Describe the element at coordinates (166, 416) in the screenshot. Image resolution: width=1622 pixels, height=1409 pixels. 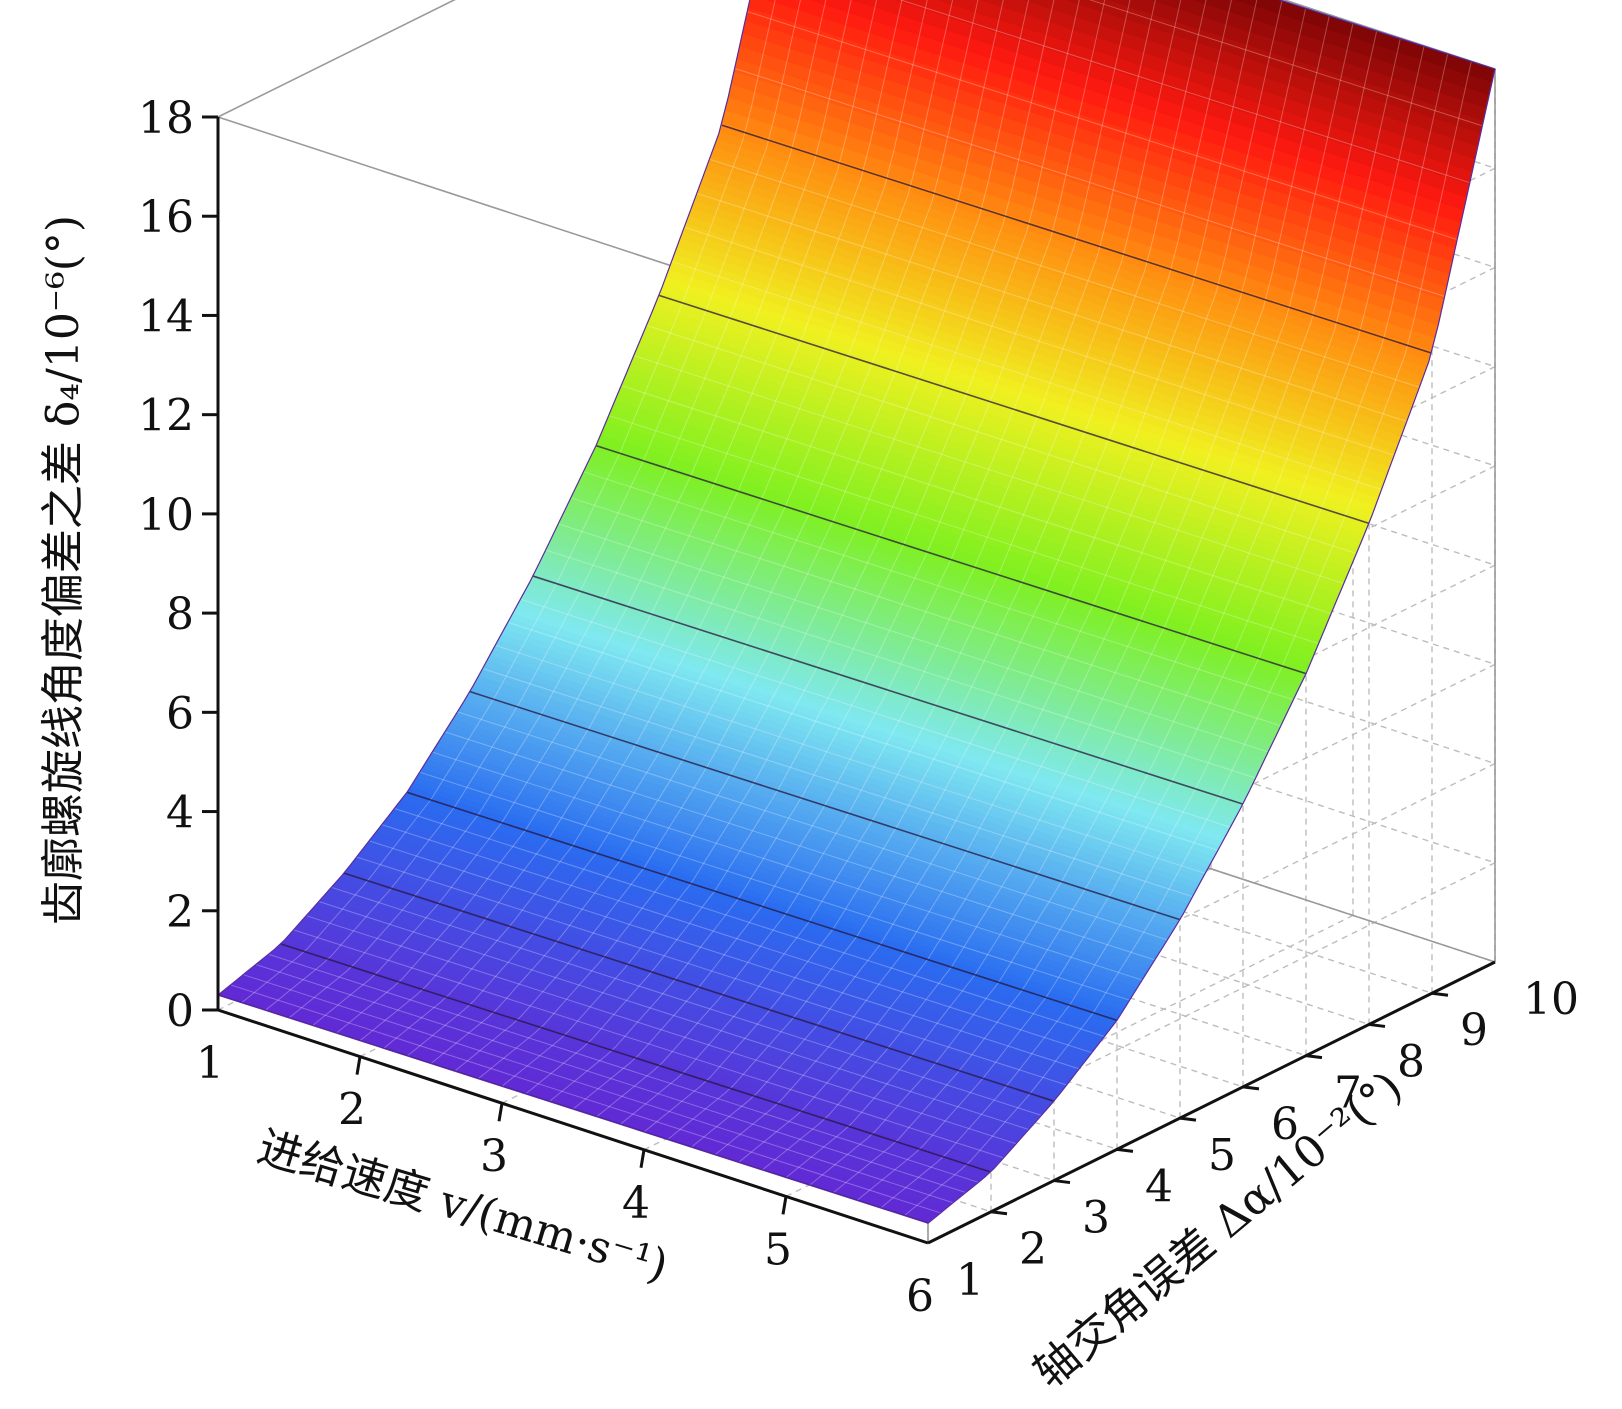
I see `z-tick-label: 12` at that location.